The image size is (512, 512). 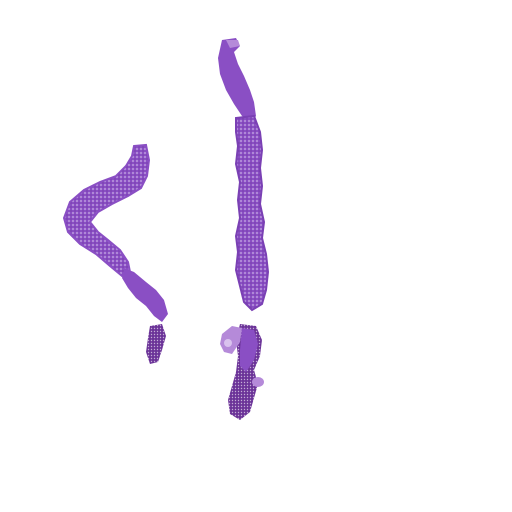 What do you see at coordinates (237, 80) in the screenshot?
I see `right-strip-top` at bounding box center [237, 80].